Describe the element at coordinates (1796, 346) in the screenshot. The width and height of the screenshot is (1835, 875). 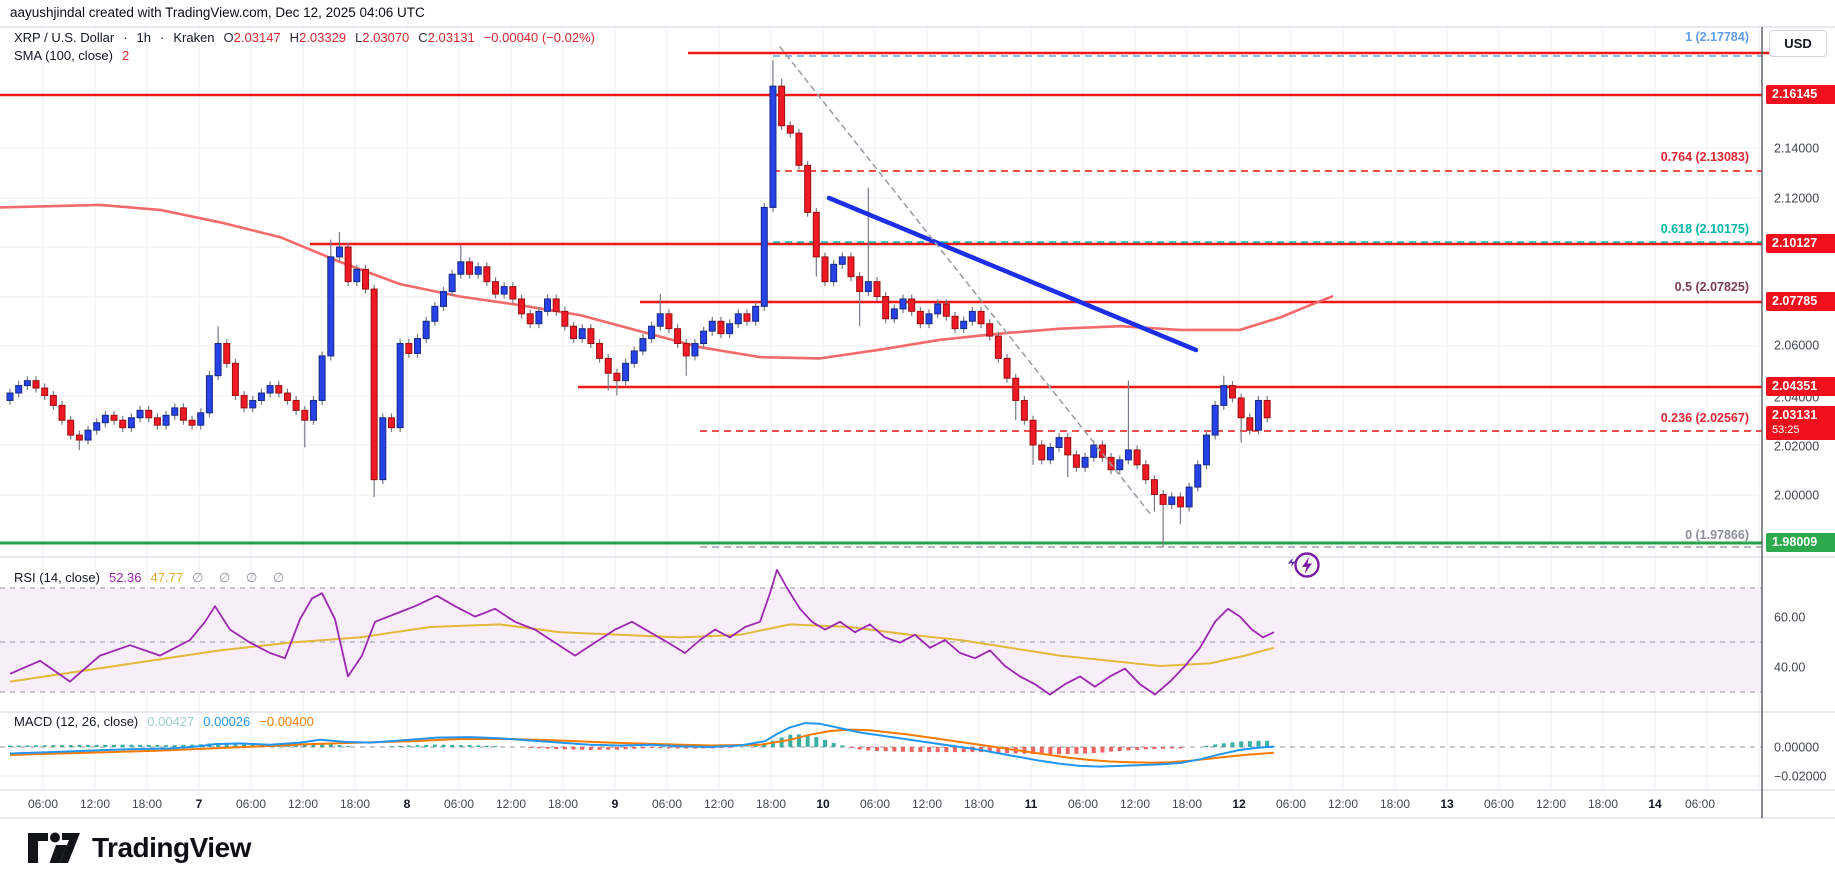
I see `svg-text: 2.06000` at that location.